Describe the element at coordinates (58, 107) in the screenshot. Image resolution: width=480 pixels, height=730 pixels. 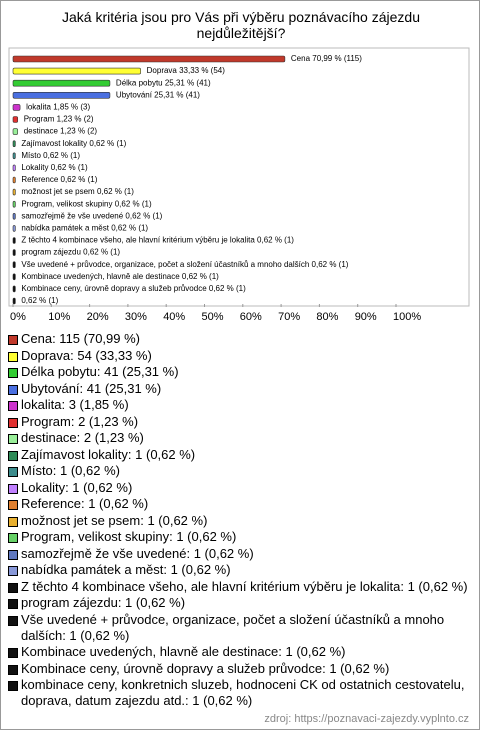
I see `value-label: lokalita 1,85 % (3)` at that location.